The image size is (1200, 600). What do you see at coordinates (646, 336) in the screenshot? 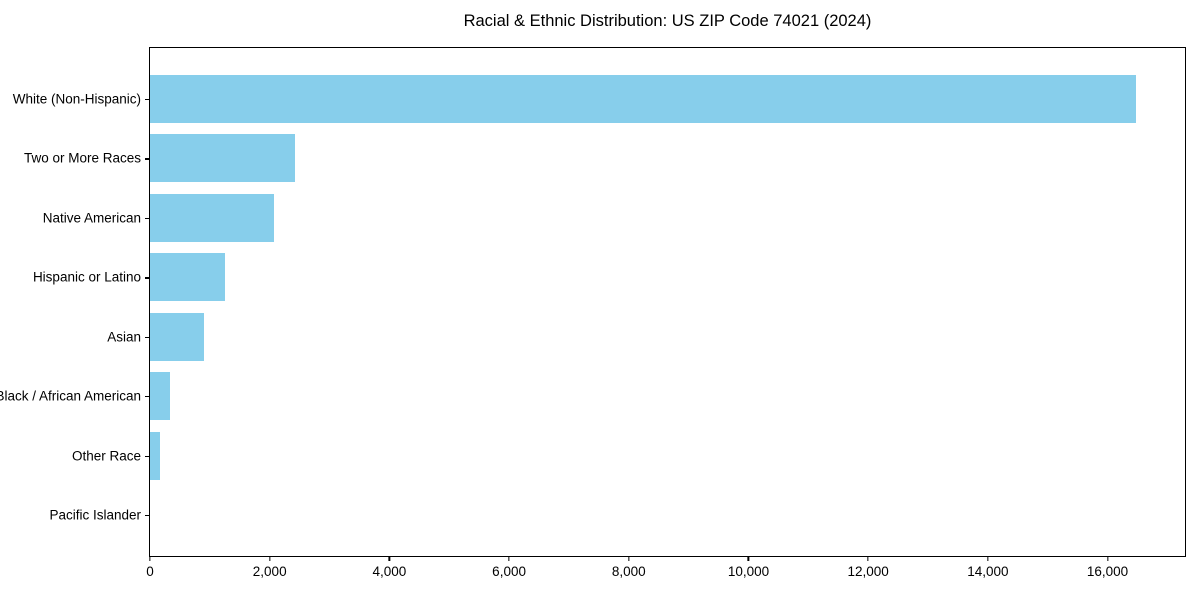
I see `bar-row: Asian` at bounding box center [646, 336].